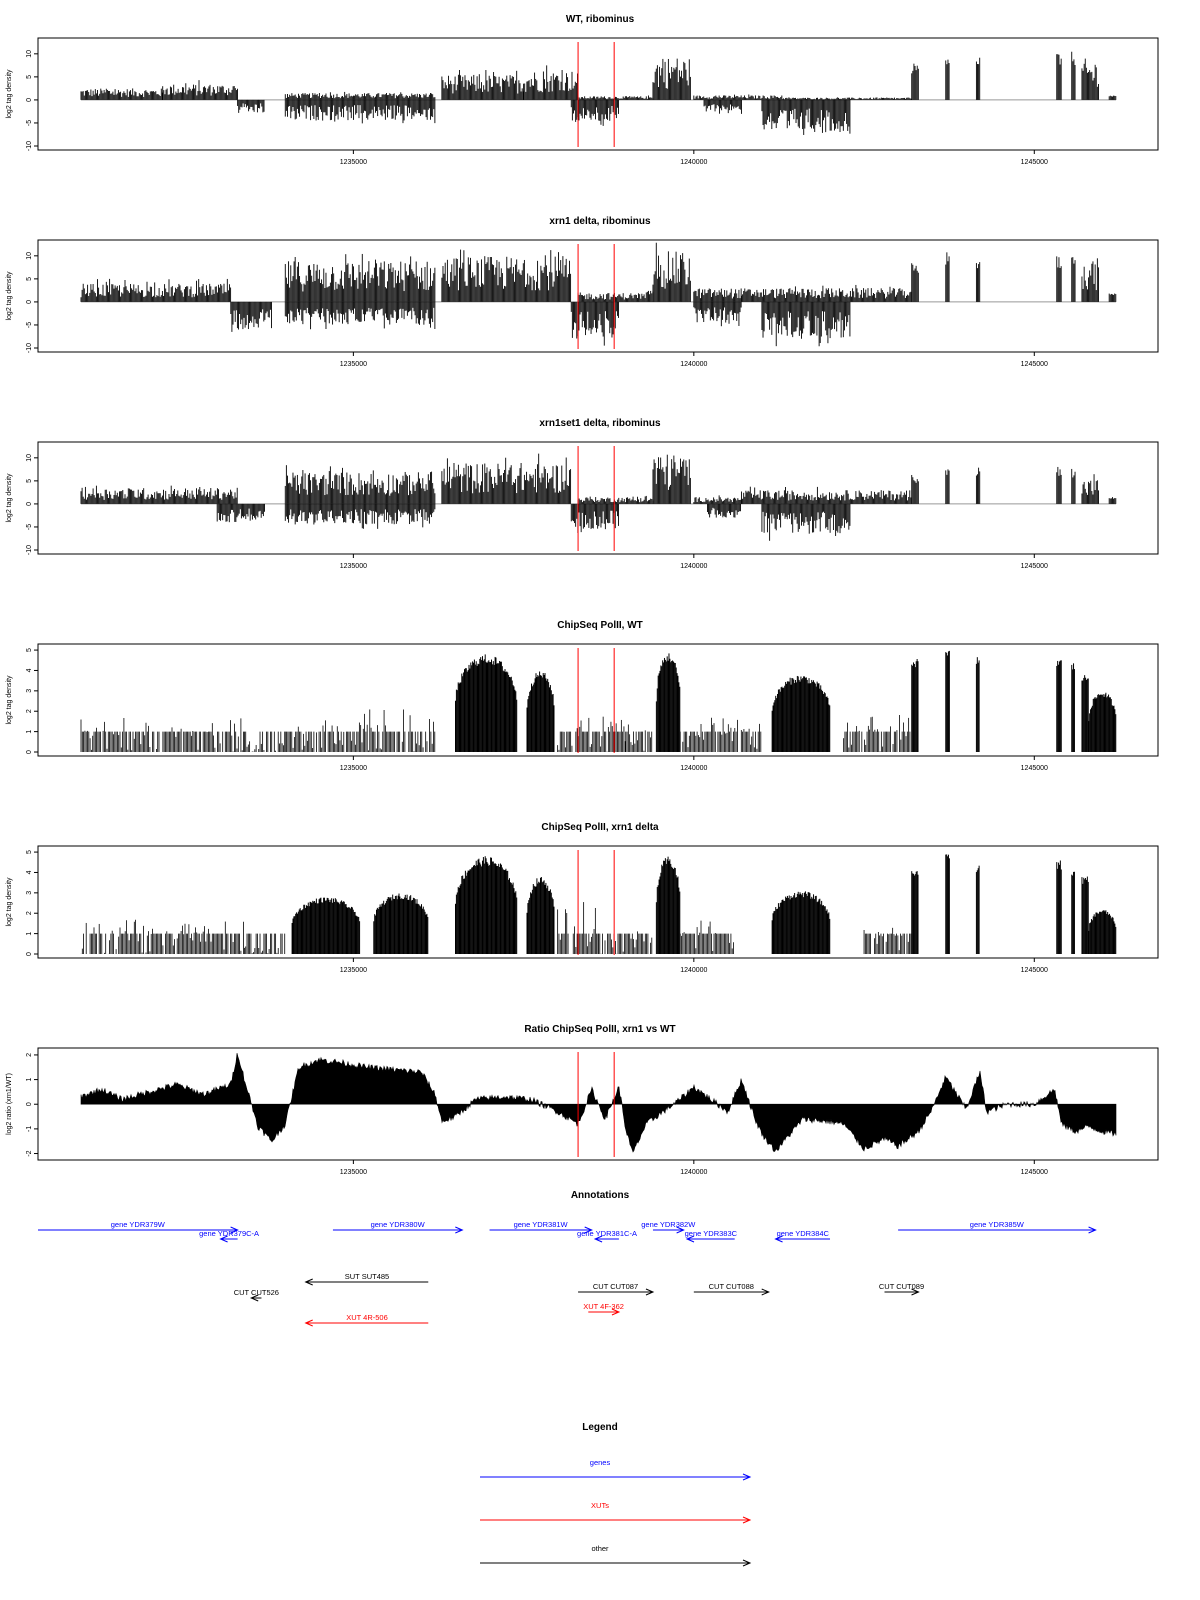  I want to click on annotation-label: CUT CUT526, so click(256, 1292).